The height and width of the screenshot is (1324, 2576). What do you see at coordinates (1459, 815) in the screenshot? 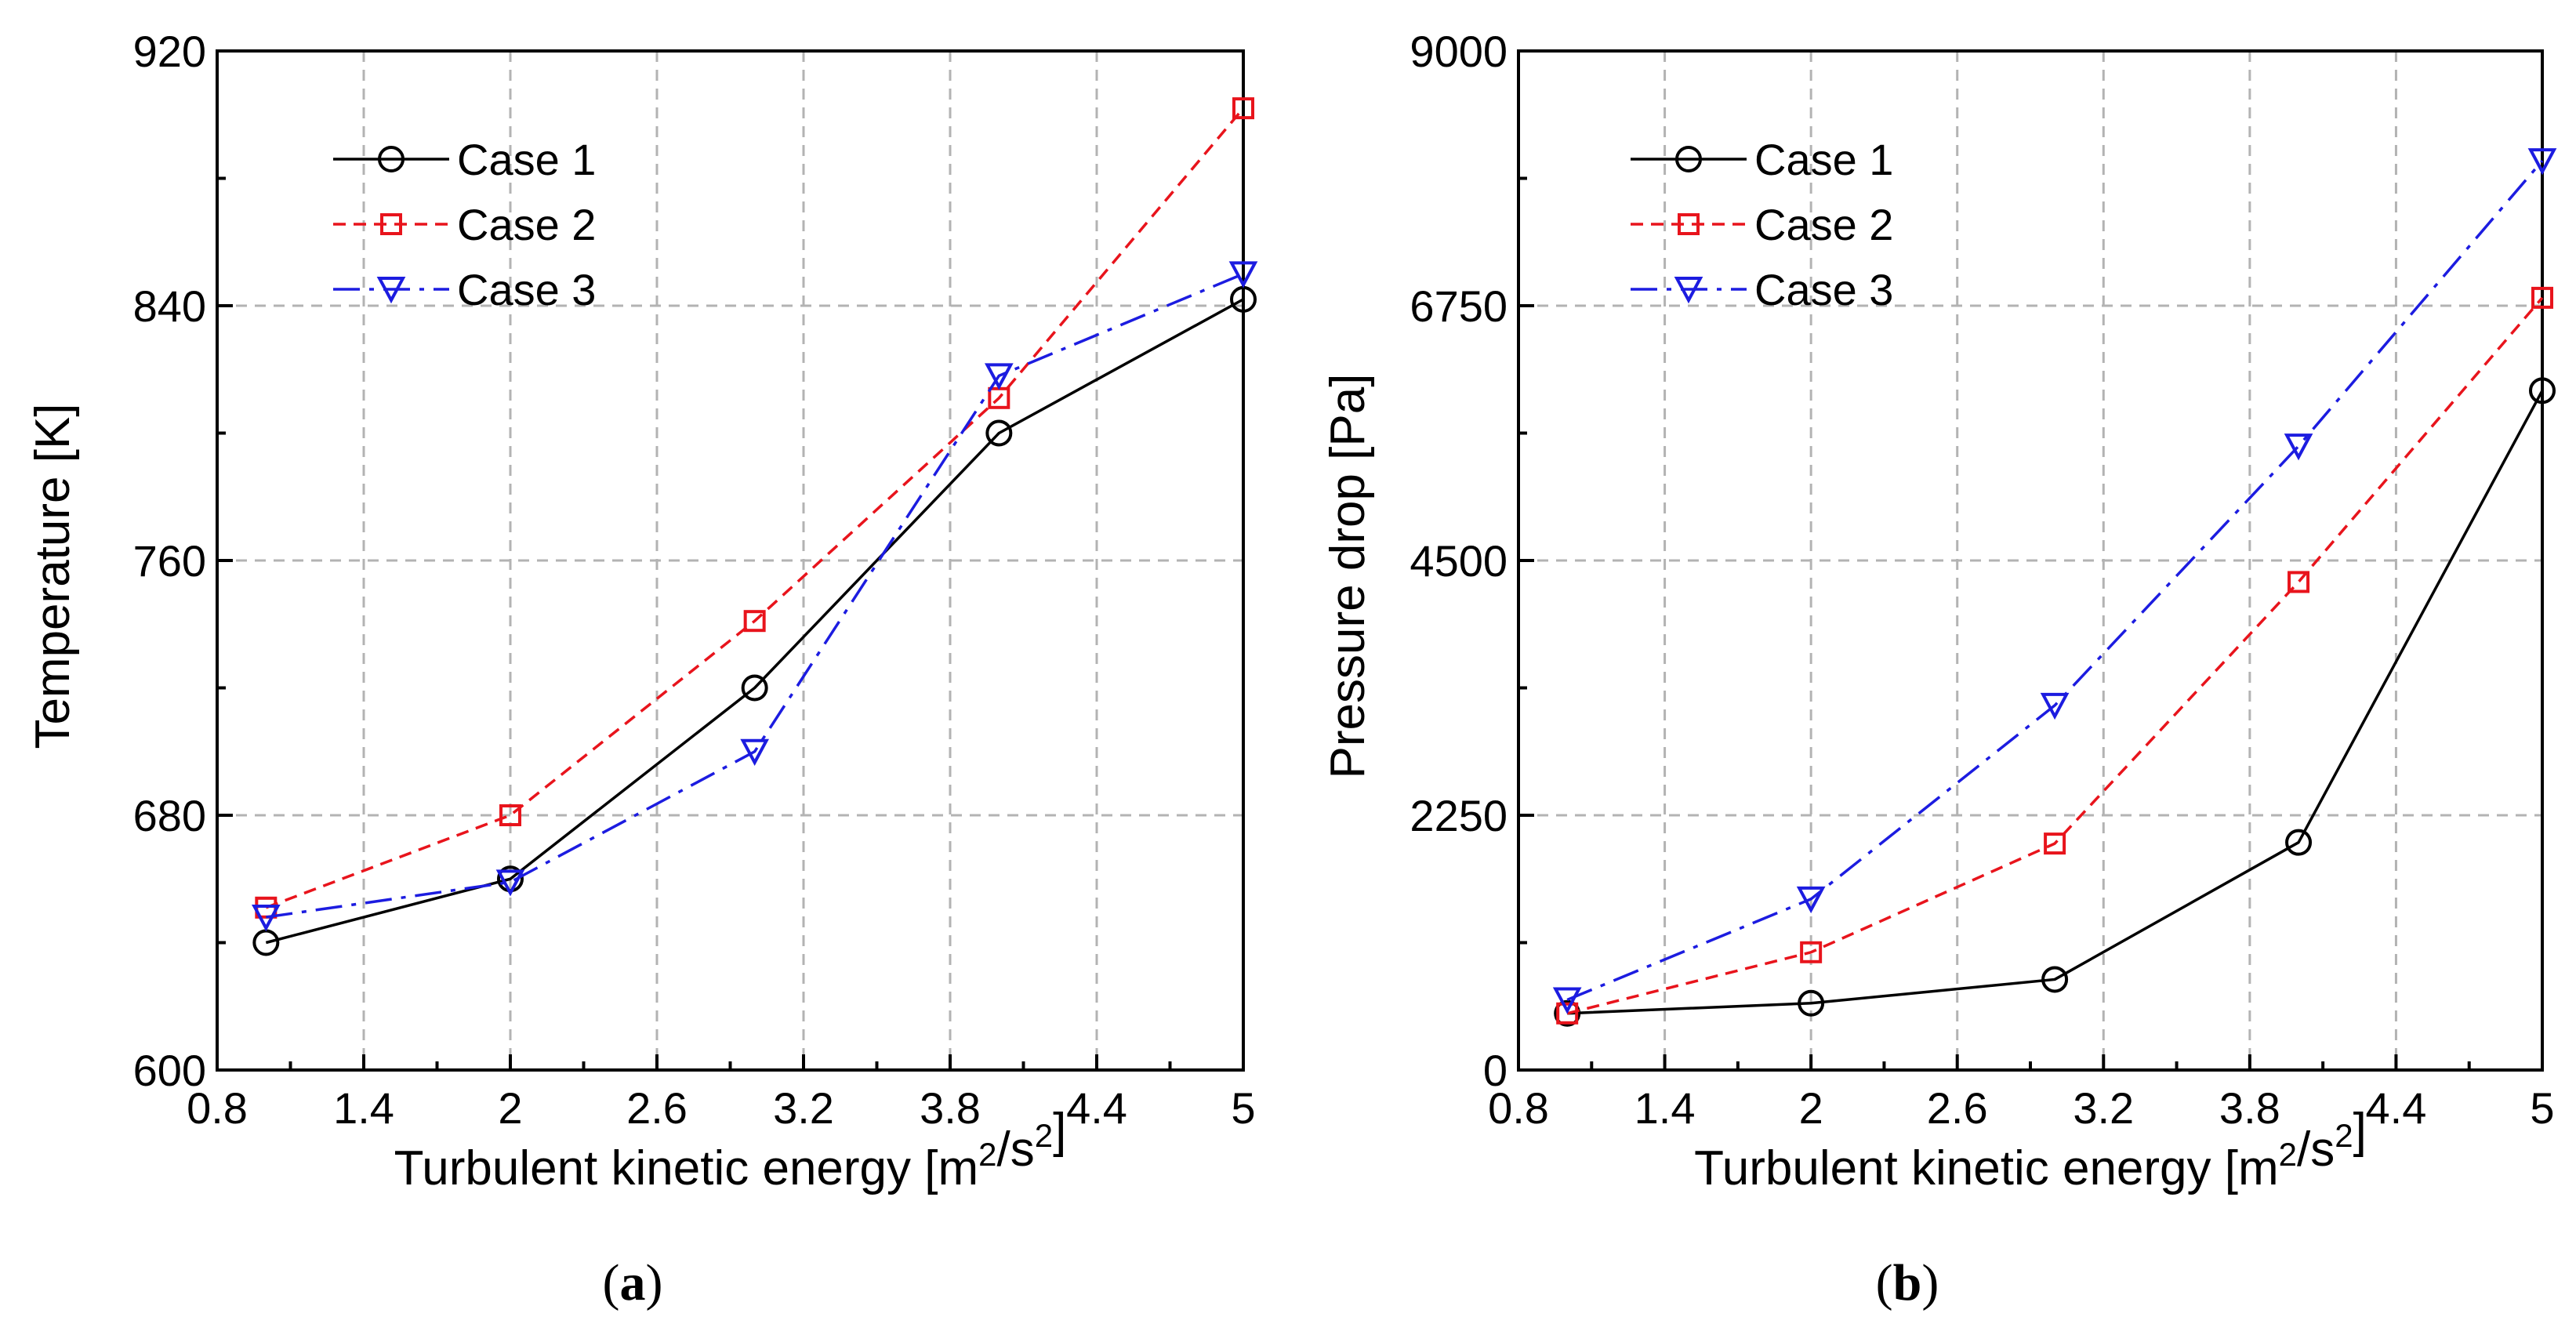
I see `y-tick-label: 2250` at bounding box center [1459, 815].